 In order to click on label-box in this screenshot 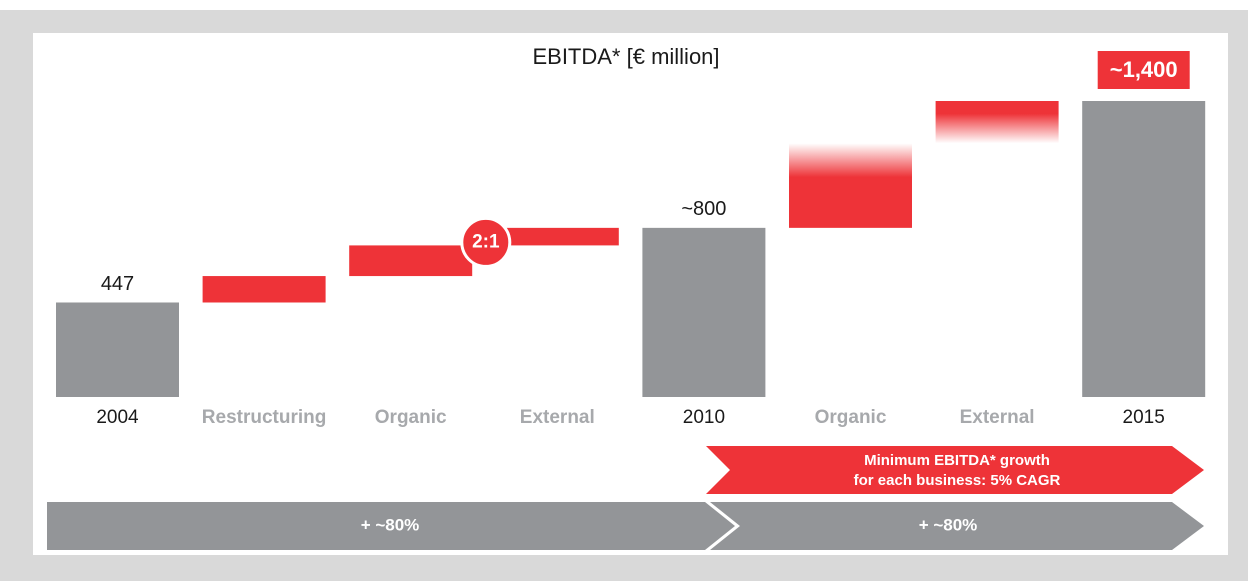, I will do `click(1143, 70)`.